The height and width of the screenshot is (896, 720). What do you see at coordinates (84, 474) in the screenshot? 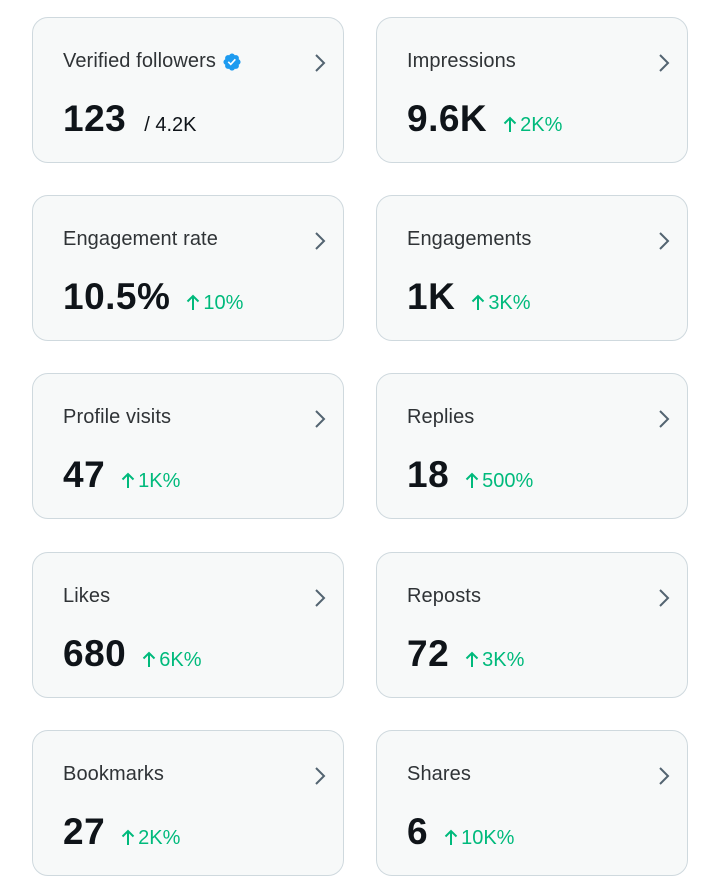
I see `card-value: 47` at bounding box center [84, 474].